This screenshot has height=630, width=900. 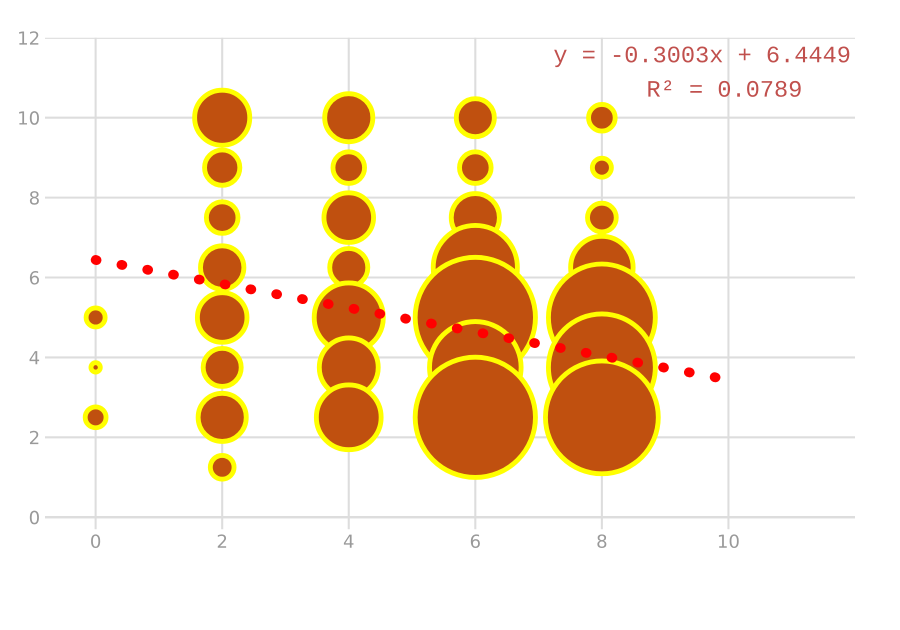 I want to click on x-tick-label: 2, so click(x=222, y=541).